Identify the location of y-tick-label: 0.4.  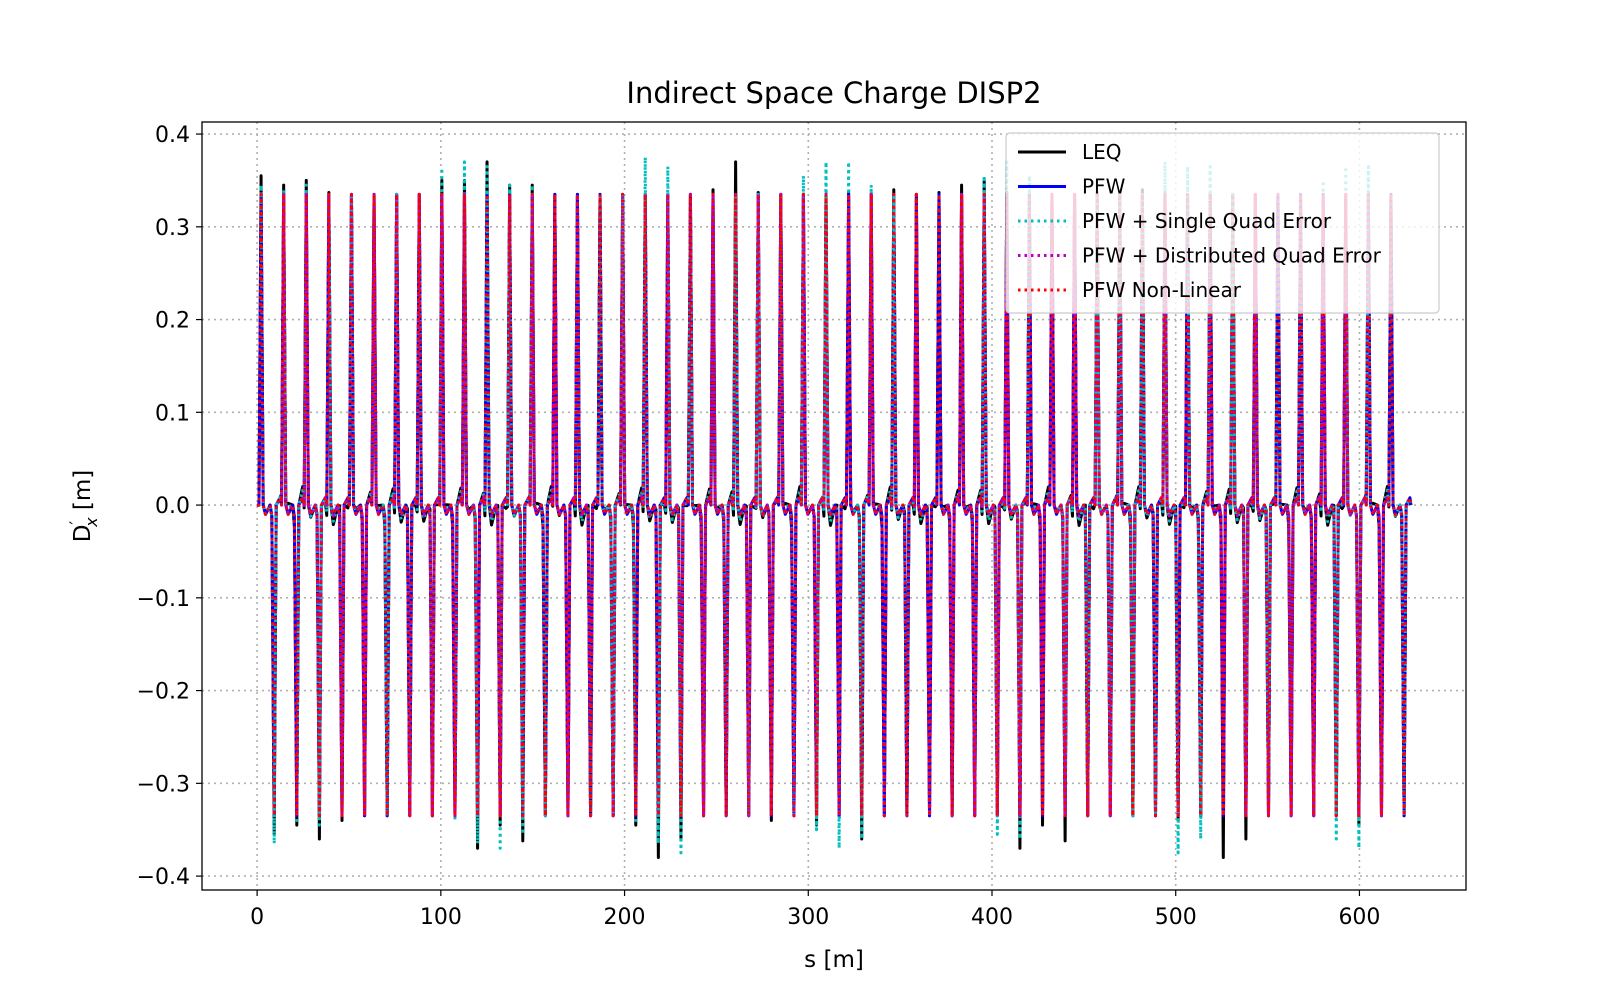
(172, 135).